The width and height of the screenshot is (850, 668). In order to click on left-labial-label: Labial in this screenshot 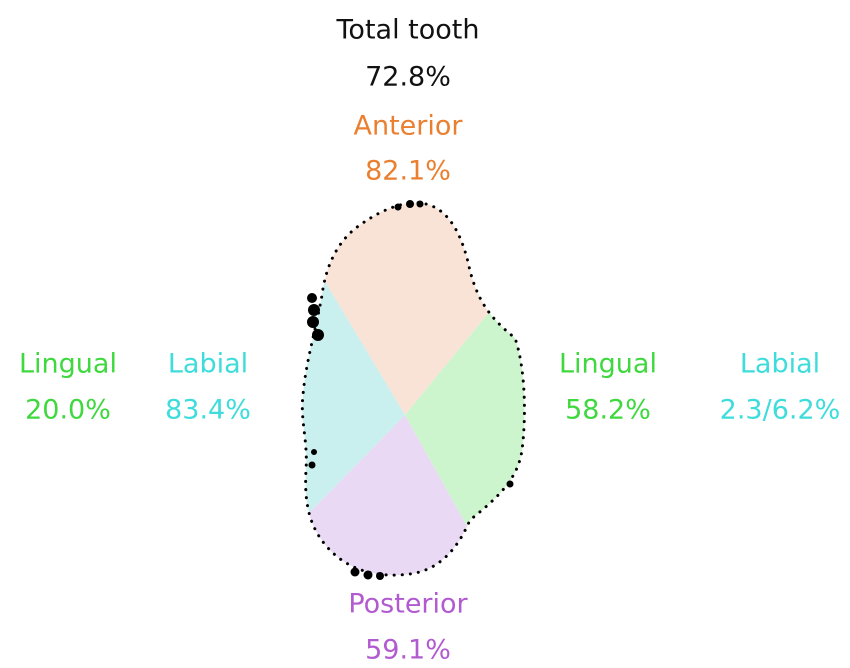, I will do `click(208, 364)`.